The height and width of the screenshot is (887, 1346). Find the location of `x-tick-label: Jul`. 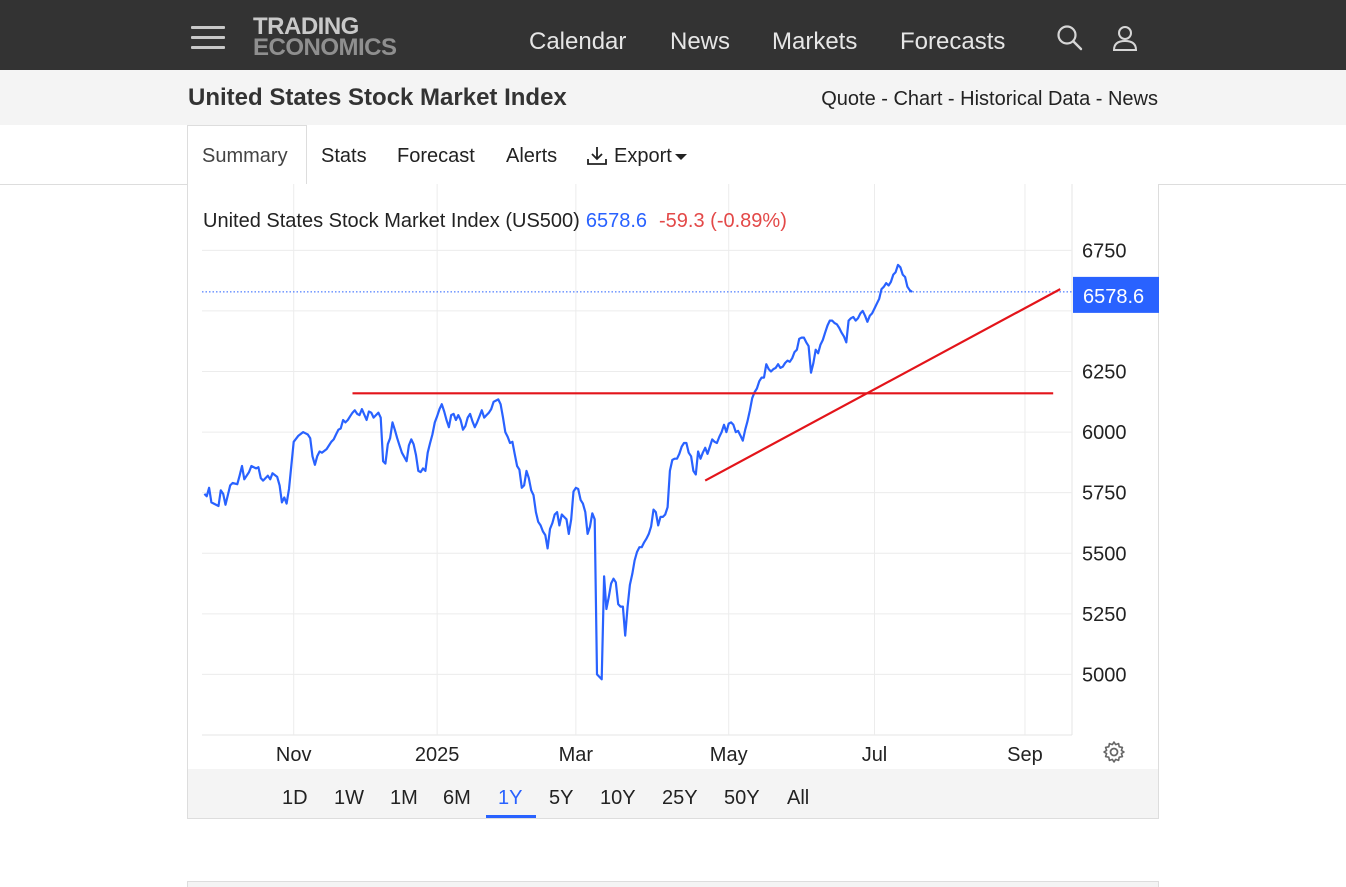

x-tick-label: Jul is located at coordinates (875, 755).